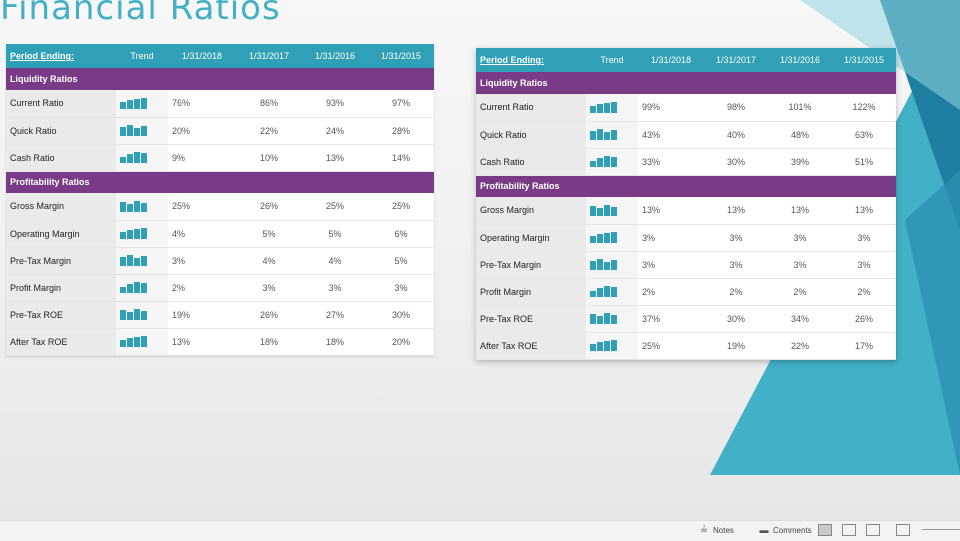  Describe the element at coordinates (334, 103) in the screenshot. I see `value-cell: 93%` at that location.